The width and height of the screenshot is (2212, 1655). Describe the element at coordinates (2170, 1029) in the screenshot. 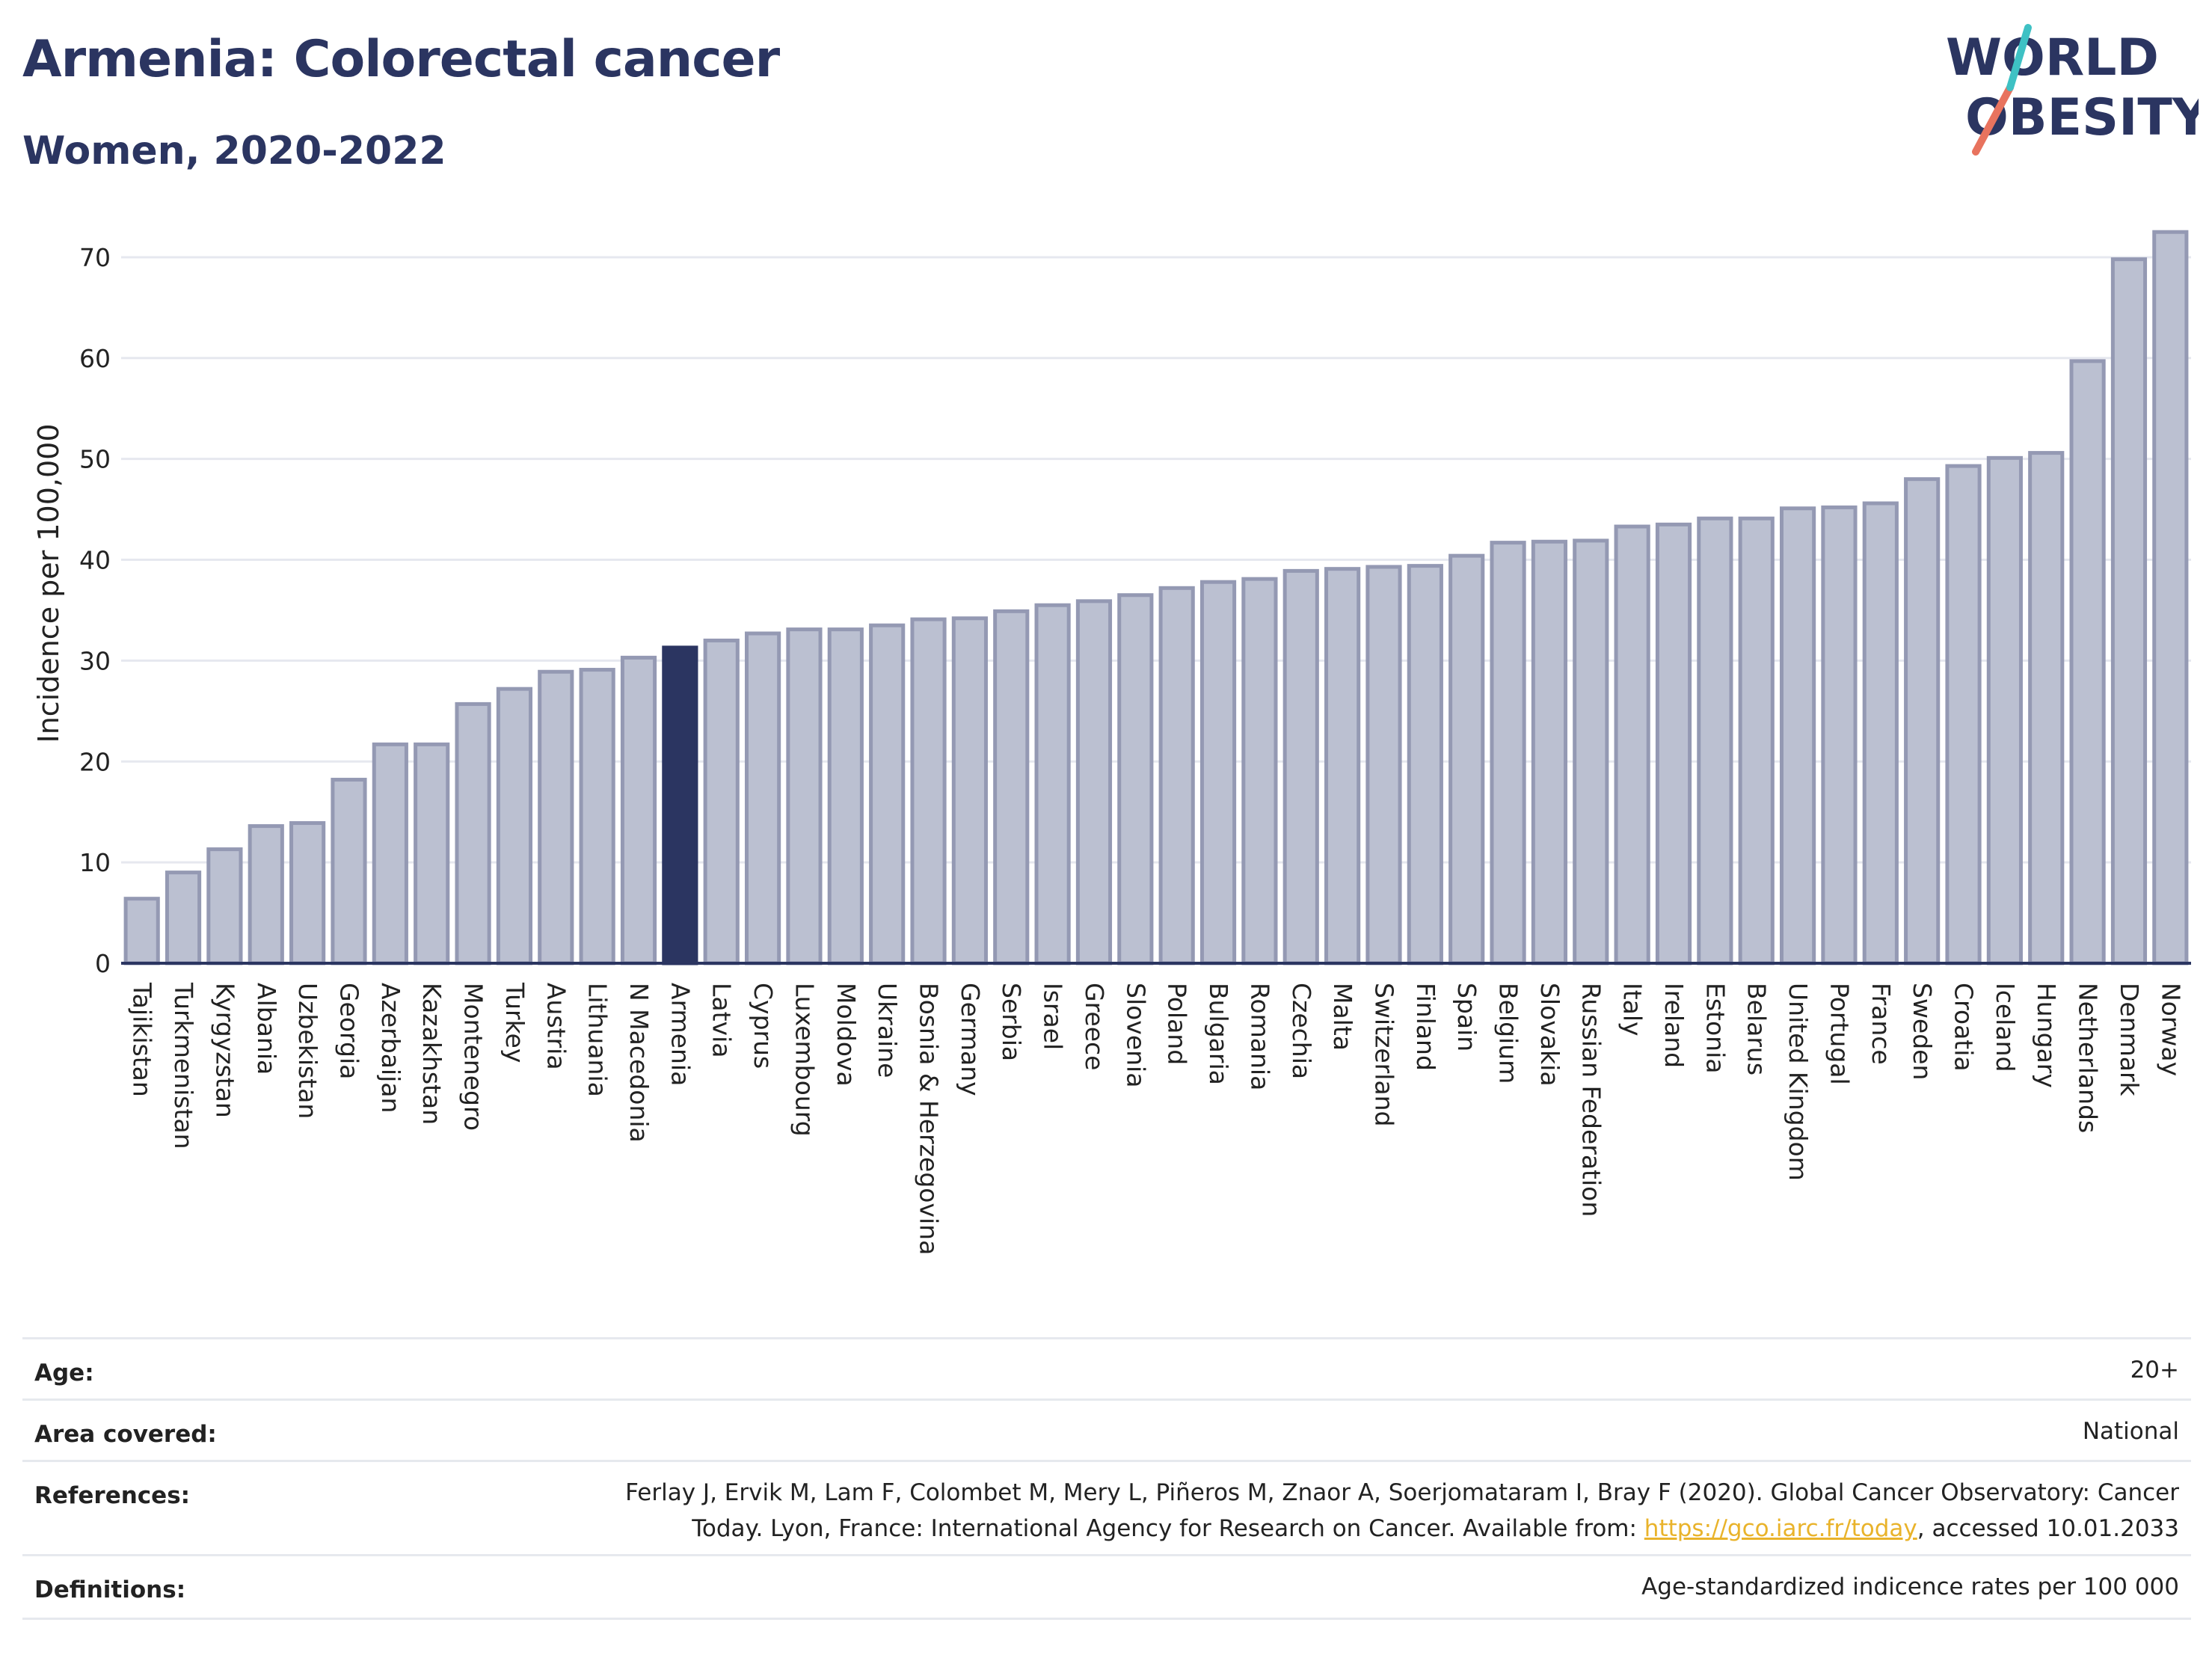

I see `x-tick-label: Norway` at that location.